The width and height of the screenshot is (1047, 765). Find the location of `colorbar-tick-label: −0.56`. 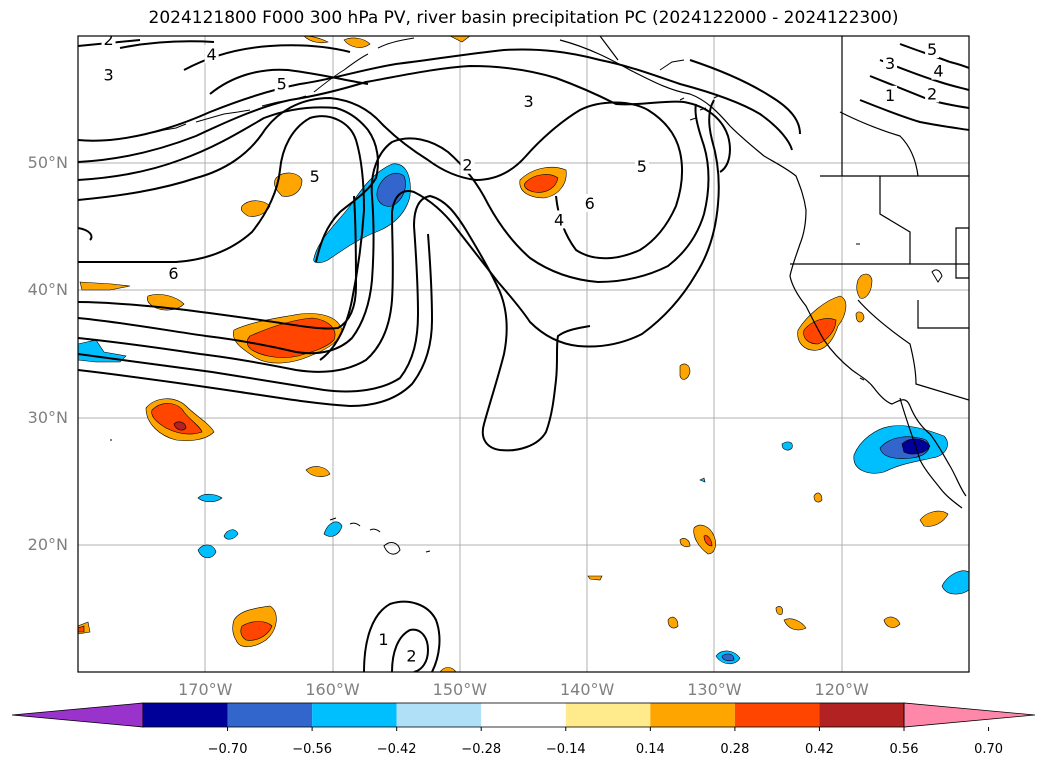

colorbar-tick-label: −0.56 is located at coordinates (312, 749).